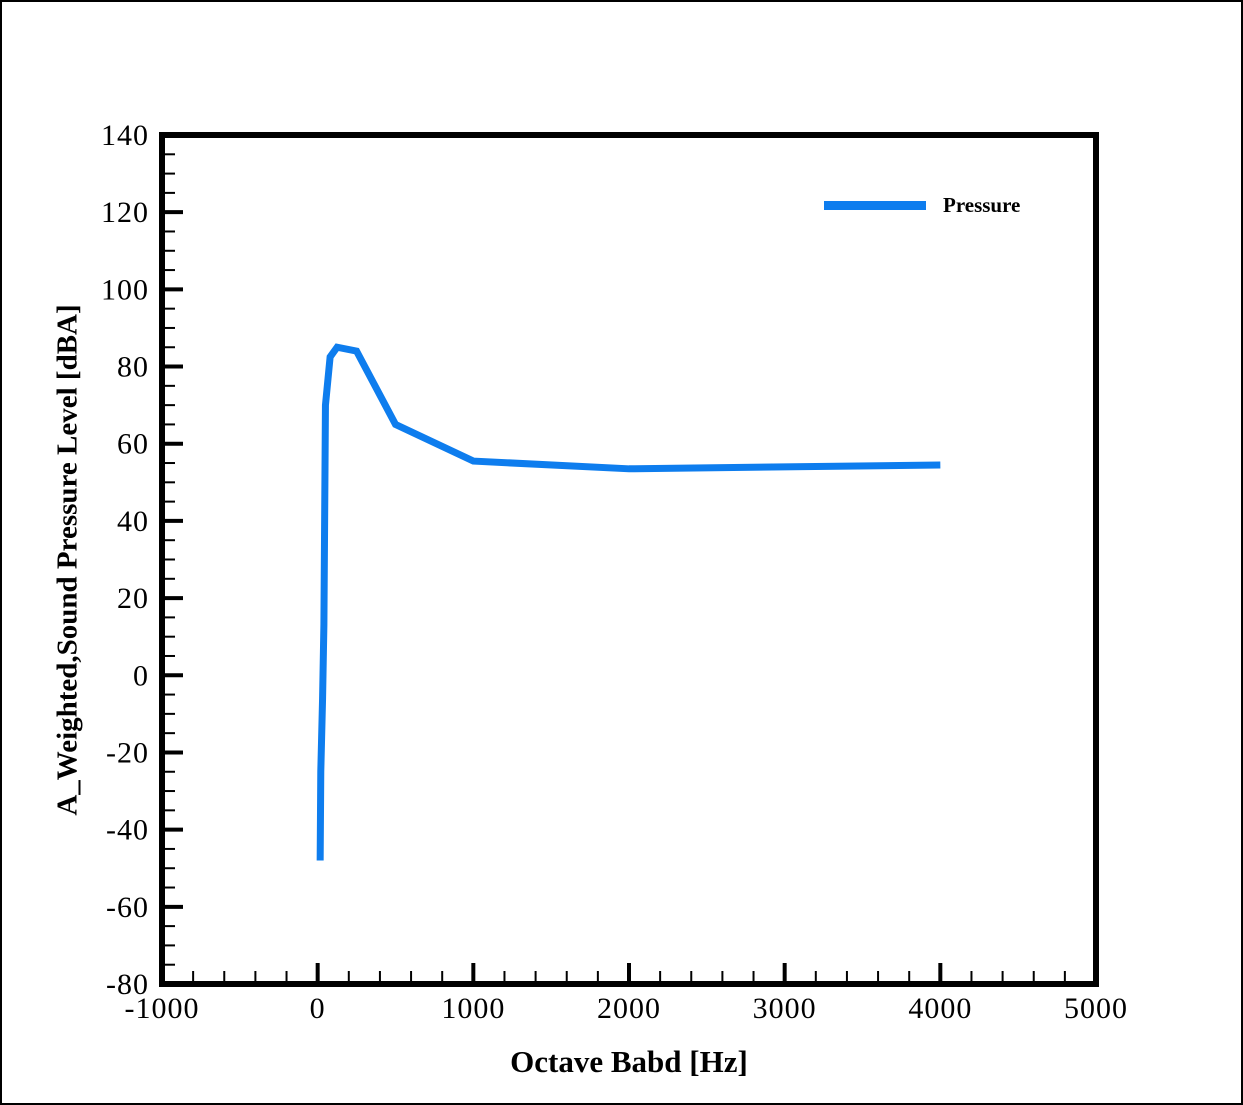 The image size is (1243, 1105). What do you see at coordinates (127, 752) in the screenshot?
I see `y-tick-label: -20` at bounding box center [127, 752].